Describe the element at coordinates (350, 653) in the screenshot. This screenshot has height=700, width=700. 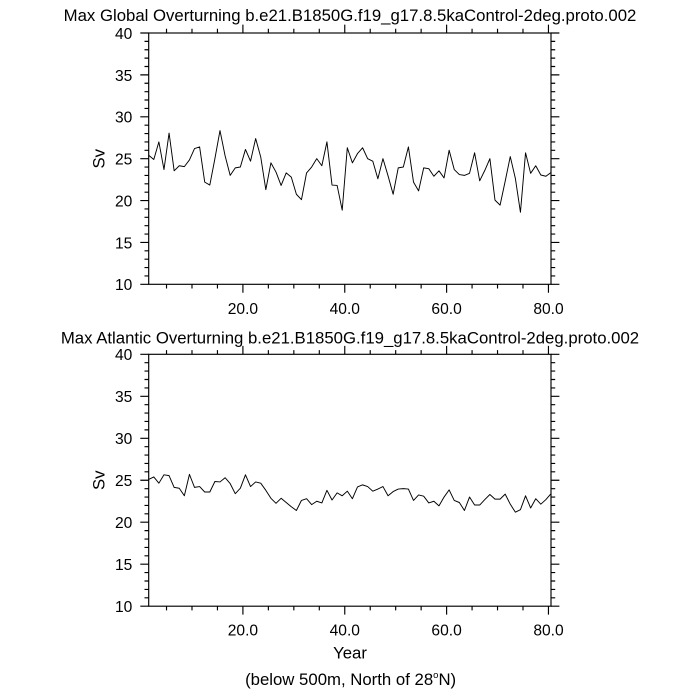
I see `svg-text: Year` at that location.